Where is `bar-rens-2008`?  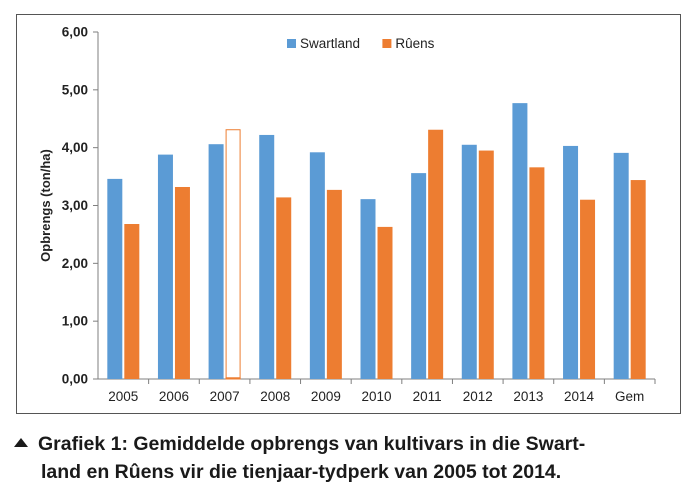 bar-rens-2008 is located at coordinates (284, 288).